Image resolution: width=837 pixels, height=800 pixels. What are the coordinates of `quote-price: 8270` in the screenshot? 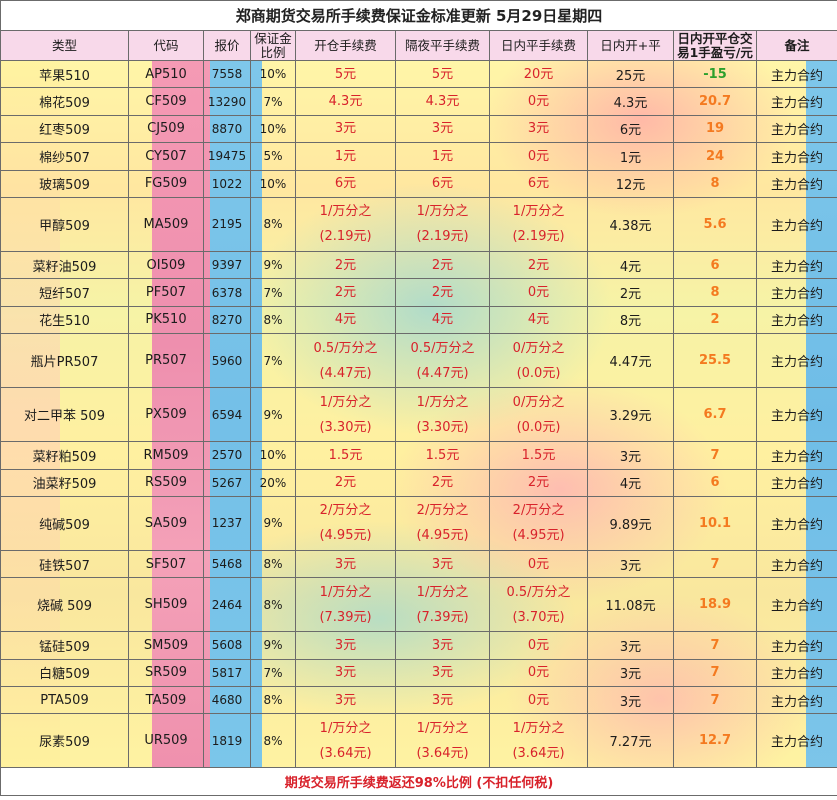 It's located at (227, 320).